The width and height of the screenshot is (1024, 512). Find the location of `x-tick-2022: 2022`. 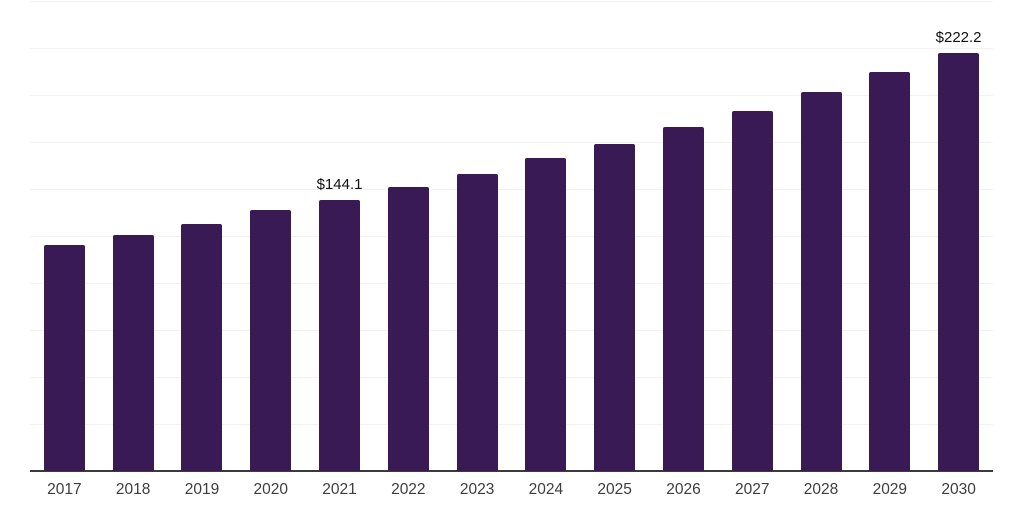

x-tick-2022: 2022 is located at coordinates (408, 489).